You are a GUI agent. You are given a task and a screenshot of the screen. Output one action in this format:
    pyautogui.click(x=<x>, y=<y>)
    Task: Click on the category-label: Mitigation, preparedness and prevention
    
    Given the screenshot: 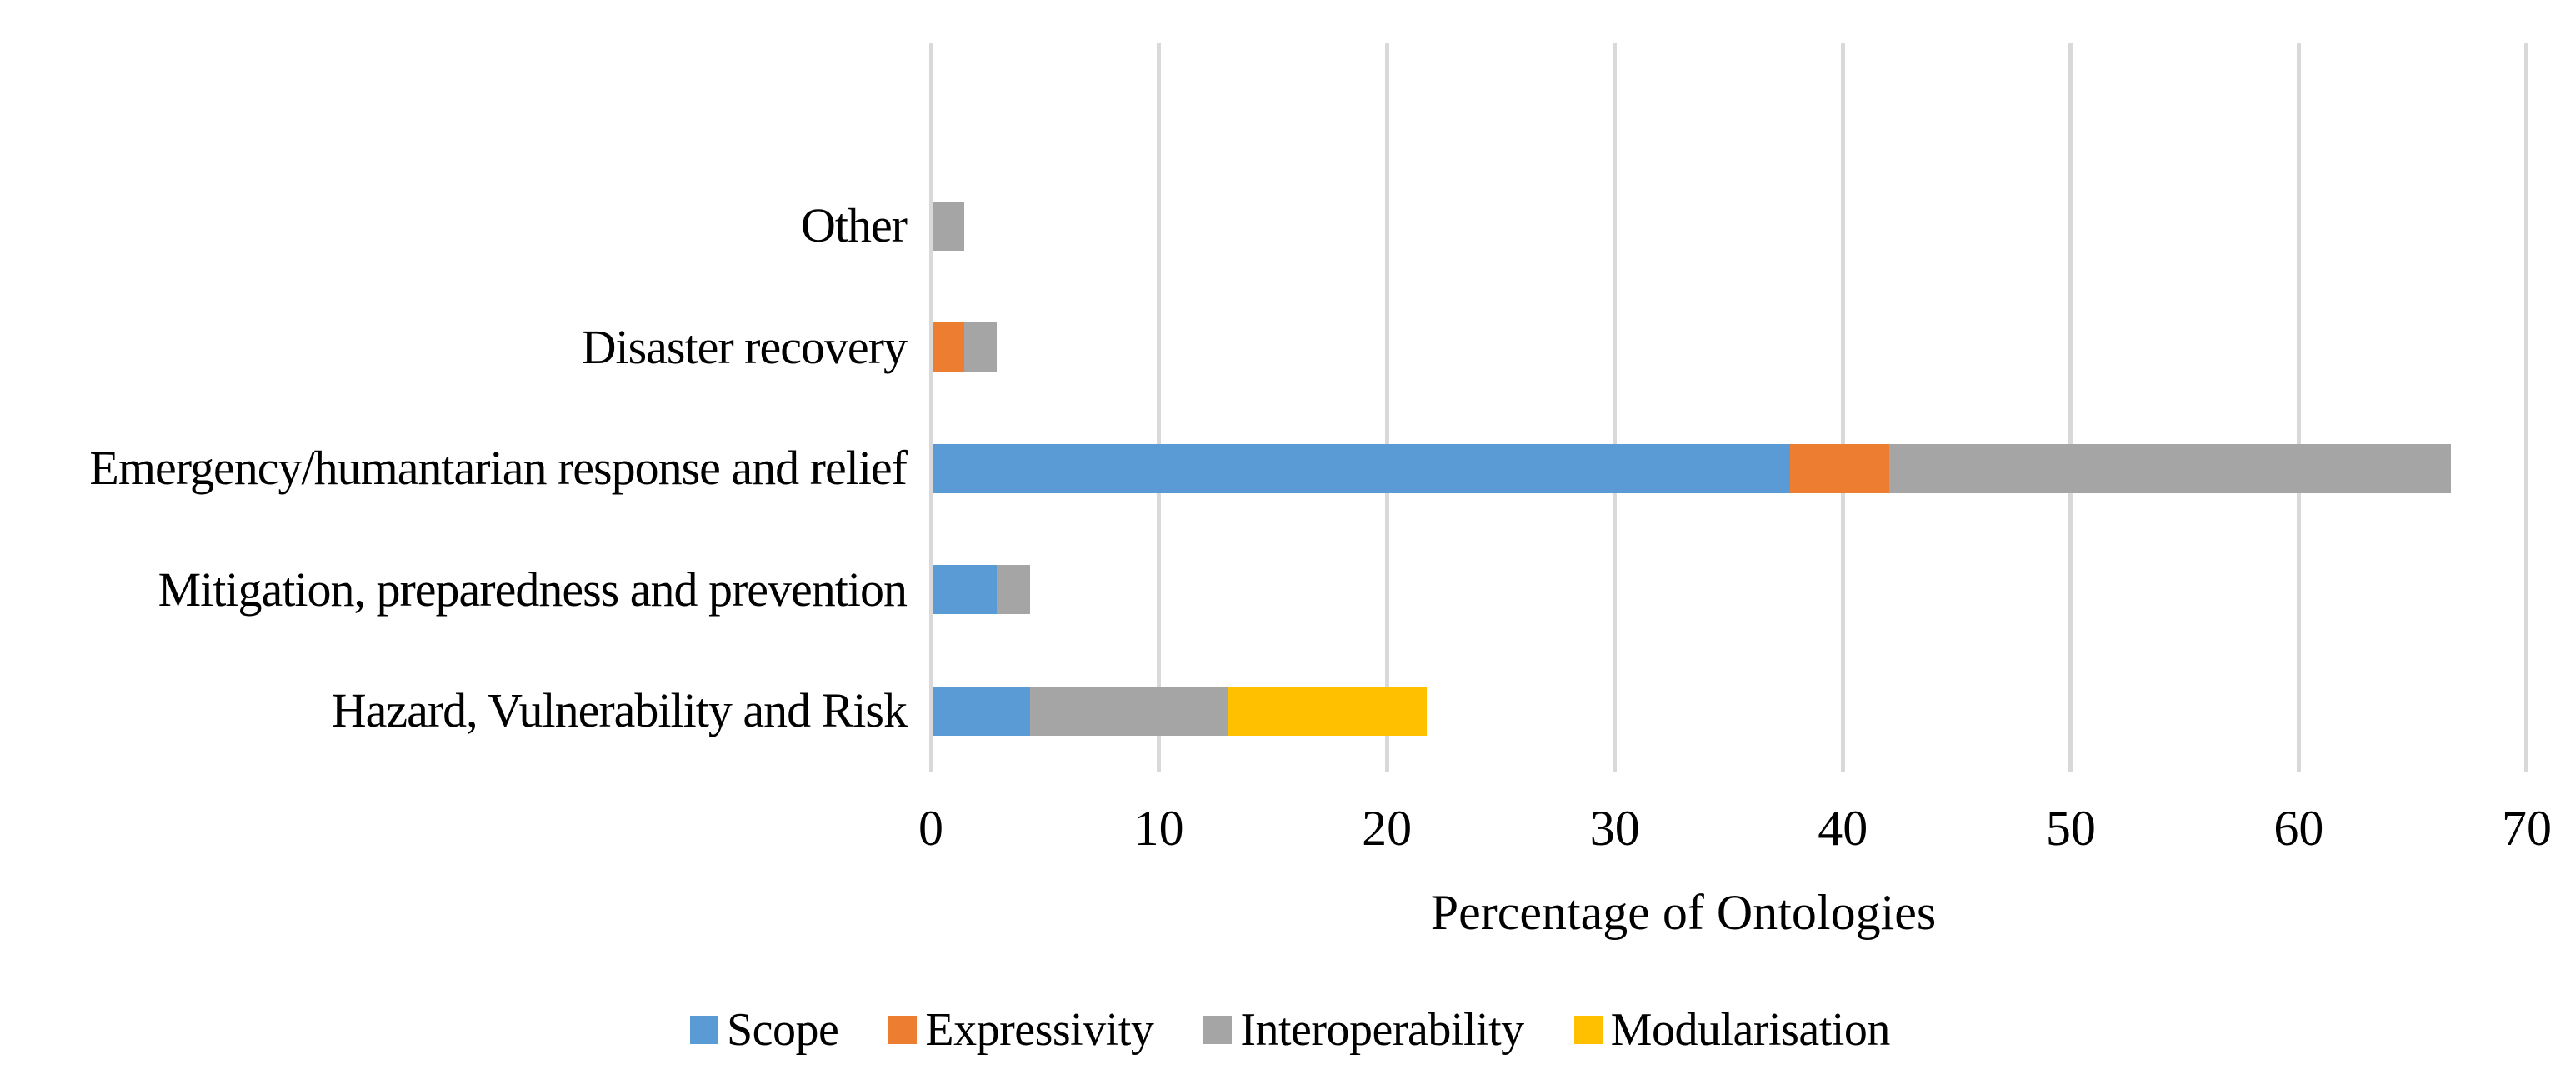 What is the action you would take?
    pyautogui.click(x=533, y=589)
    